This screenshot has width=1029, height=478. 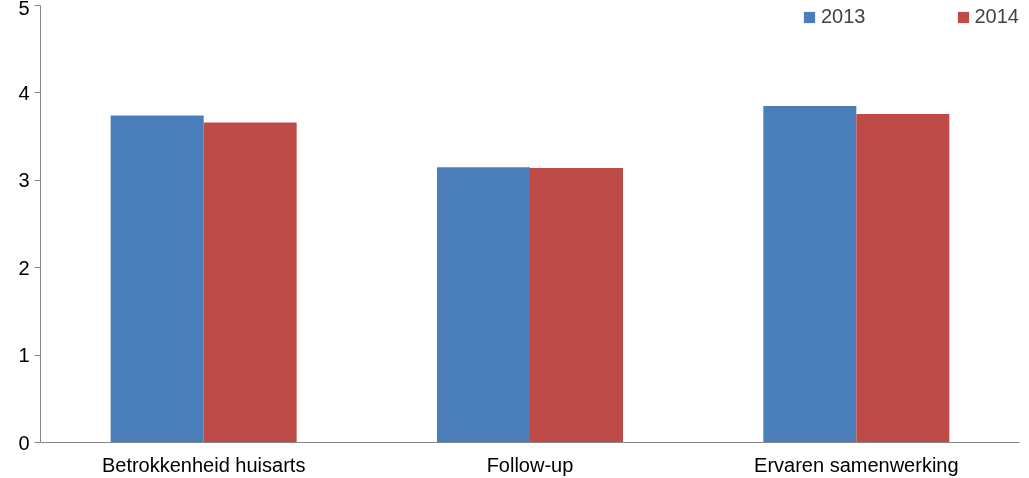 I want to click on legend-label: 2013, so click(x=843, y=16).